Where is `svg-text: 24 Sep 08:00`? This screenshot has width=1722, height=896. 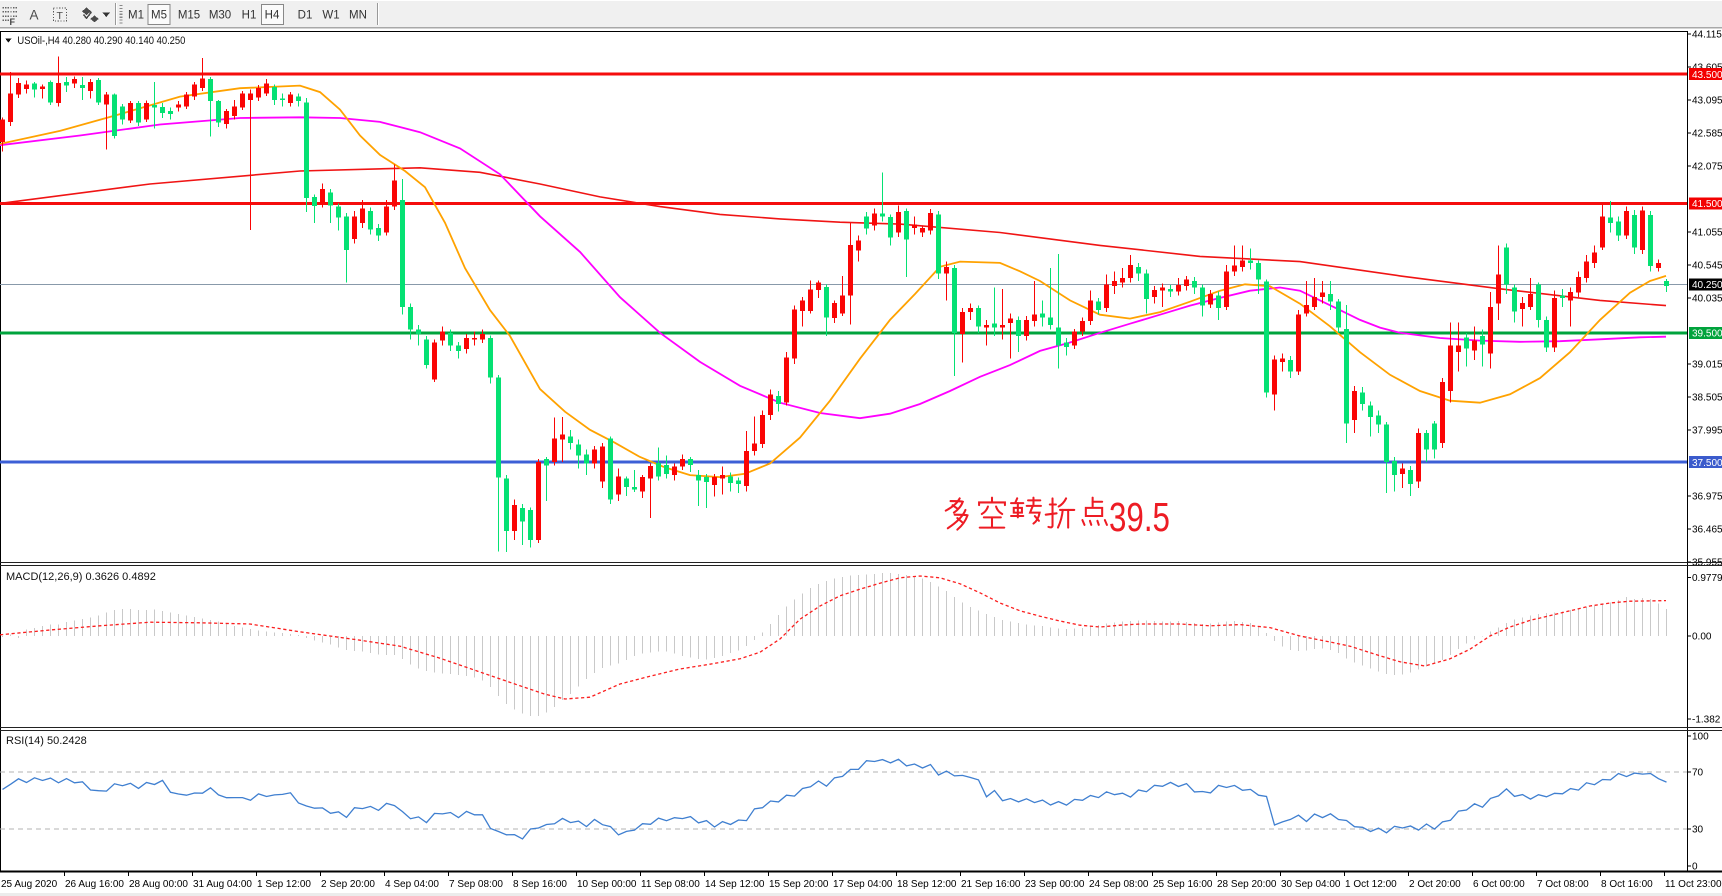
svg-text: 24 Sep 08:00 is located at coordinates (1119, 884).